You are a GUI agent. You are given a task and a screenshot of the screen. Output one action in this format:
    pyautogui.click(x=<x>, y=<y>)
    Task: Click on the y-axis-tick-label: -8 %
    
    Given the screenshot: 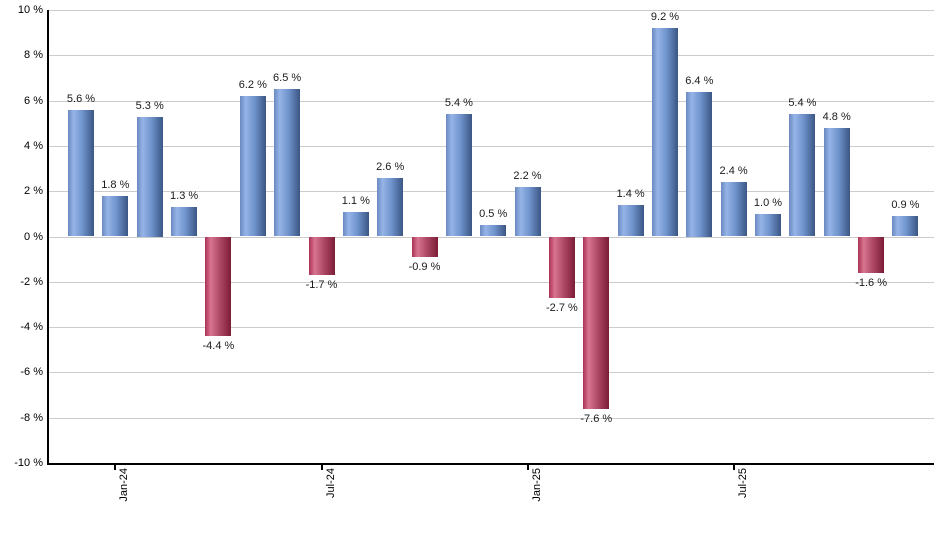 What is the action you would take?
    pyautogui.click(x=31, y=417)
    